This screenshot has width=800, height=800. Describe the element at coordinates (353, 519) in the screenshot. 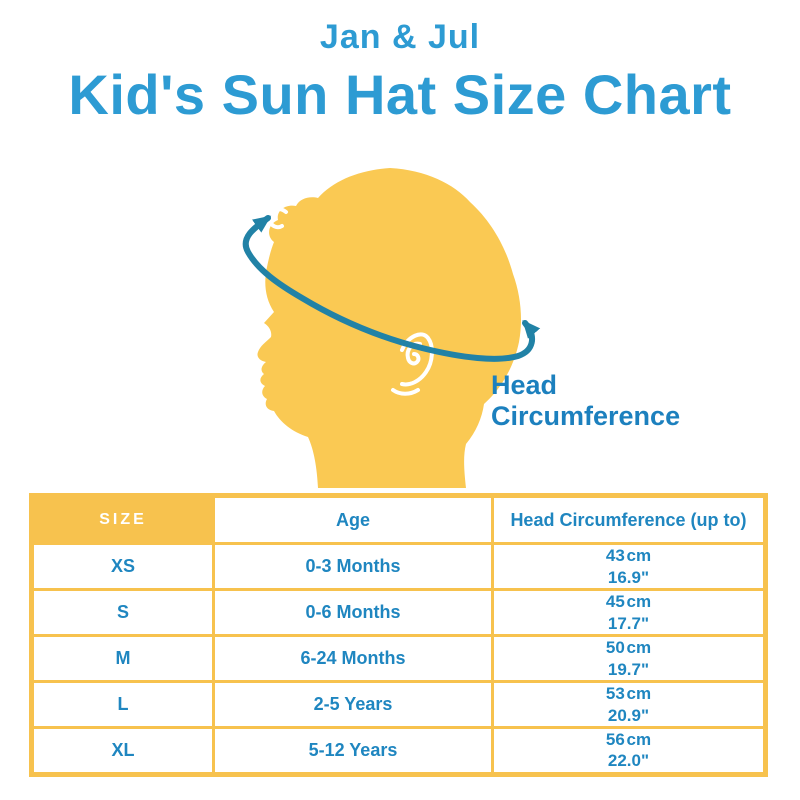

I see `column-header-age: Age` at that location.